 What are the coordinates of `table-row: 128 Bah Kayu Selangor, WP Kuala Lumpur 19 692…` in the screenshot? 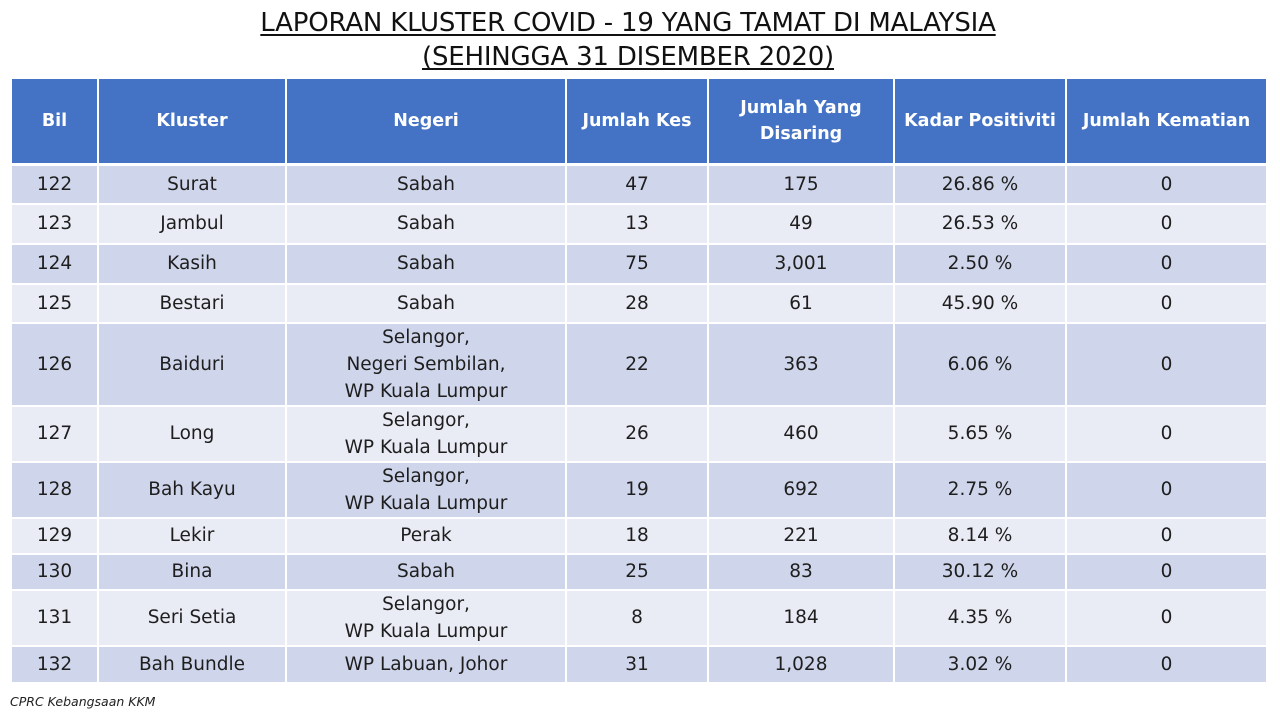 It's located at (639, 490).